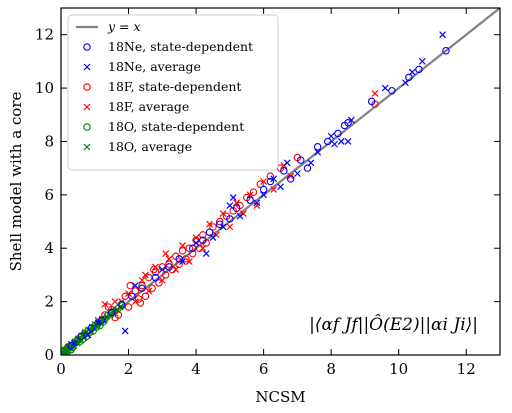 The height and width of the screenshot is (413, 512). What do you see at coordinates (124, 26) in the screenshot?
I see `legend-label-reference: y = x` at bounding box center [124, 26].